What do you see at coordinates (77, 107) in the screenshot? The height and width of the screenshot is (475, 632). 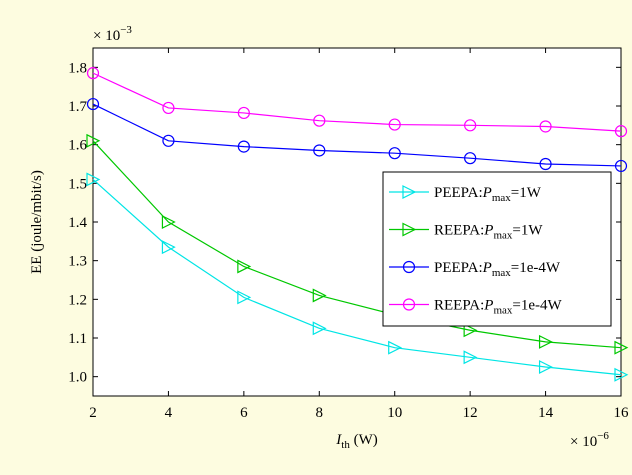 I see `y-tick-label: 1.7` at bounding box center [77, 107].